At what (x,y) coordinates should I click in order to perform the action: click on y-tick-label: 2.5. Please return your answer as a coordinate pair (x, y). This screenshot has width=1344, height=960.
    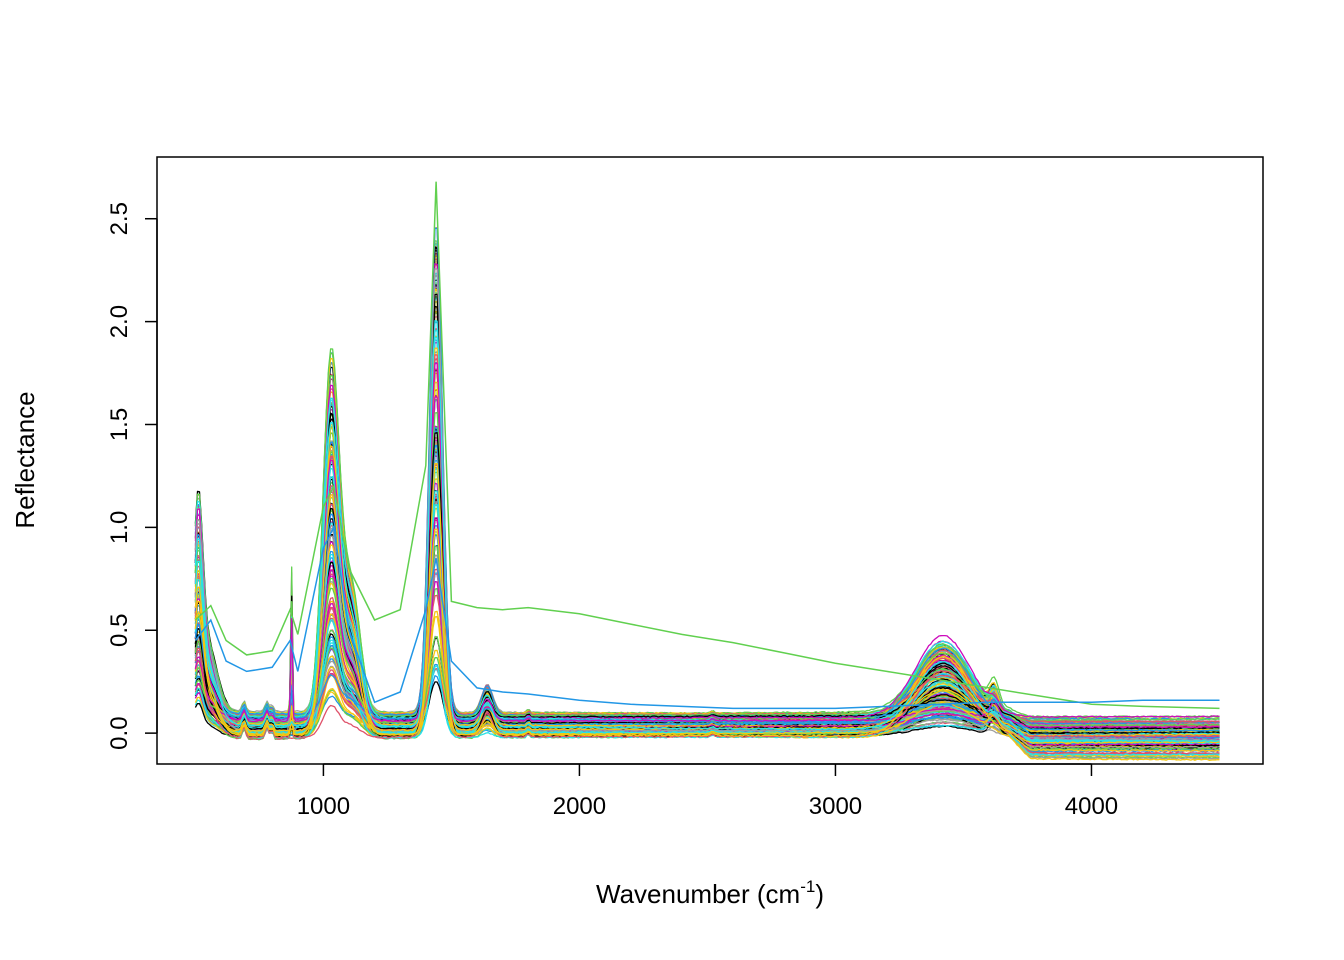
    Looking at the image, I should click on (119, 218).